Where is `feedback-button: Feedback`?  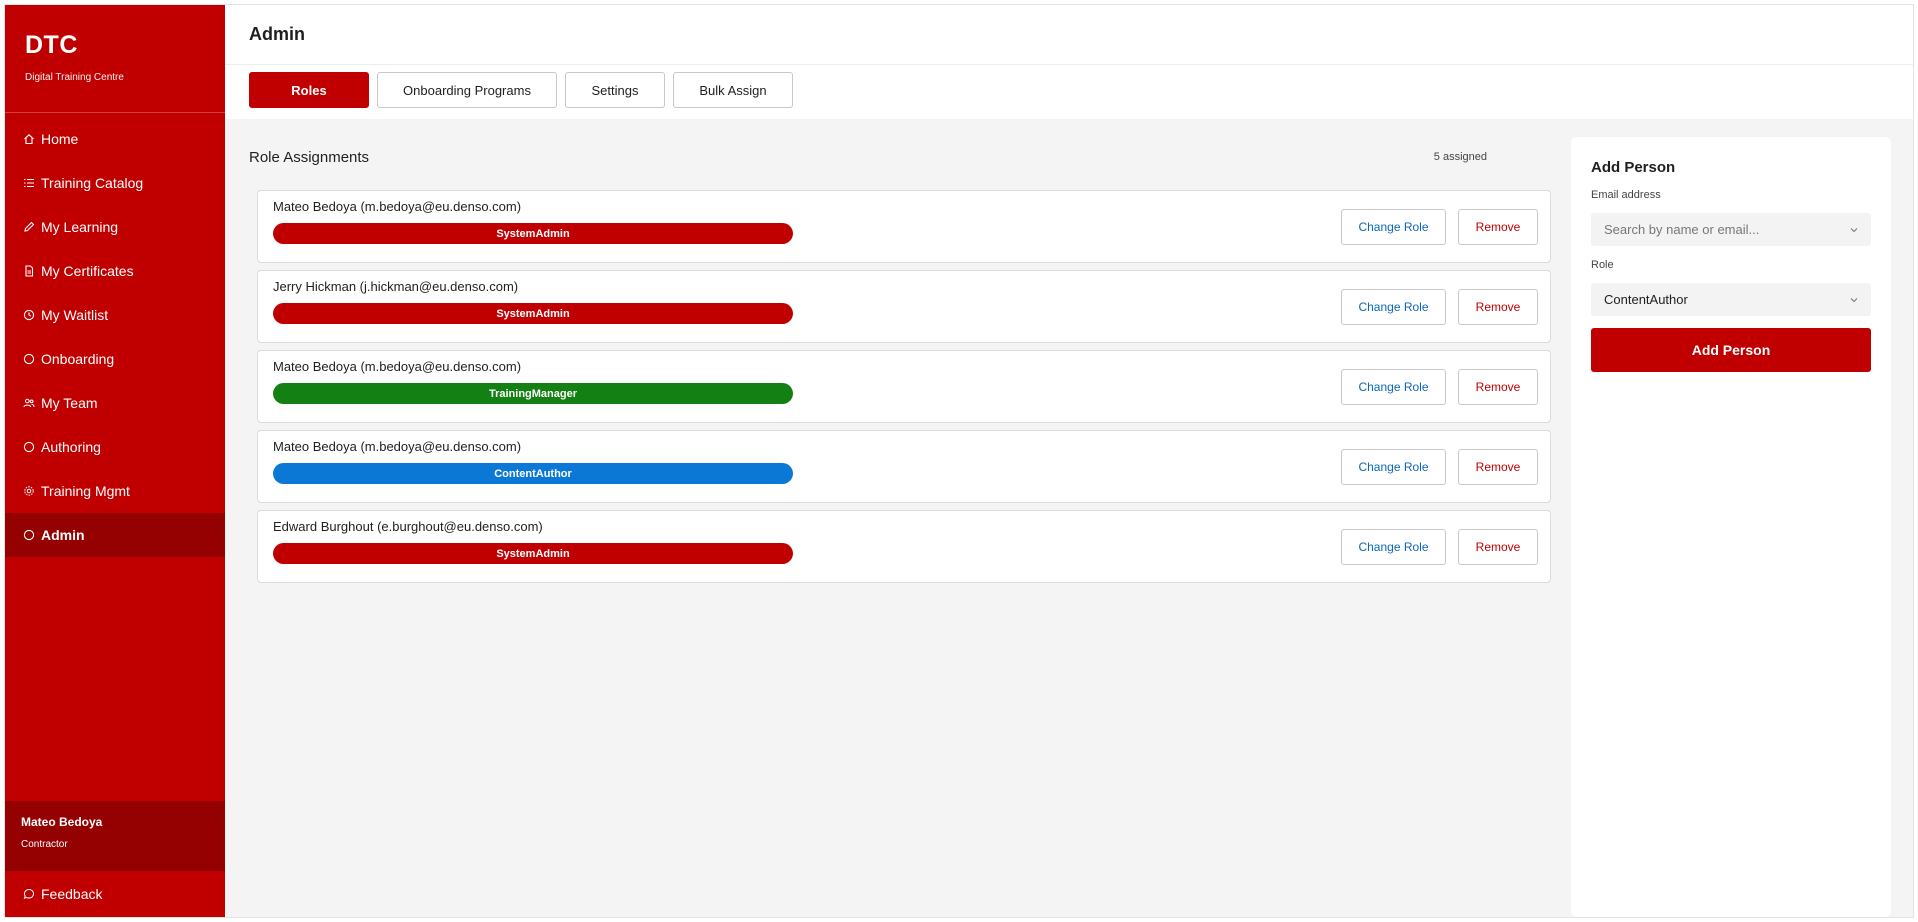
feedback-button: Feedback is located at coordinates (115, 894).